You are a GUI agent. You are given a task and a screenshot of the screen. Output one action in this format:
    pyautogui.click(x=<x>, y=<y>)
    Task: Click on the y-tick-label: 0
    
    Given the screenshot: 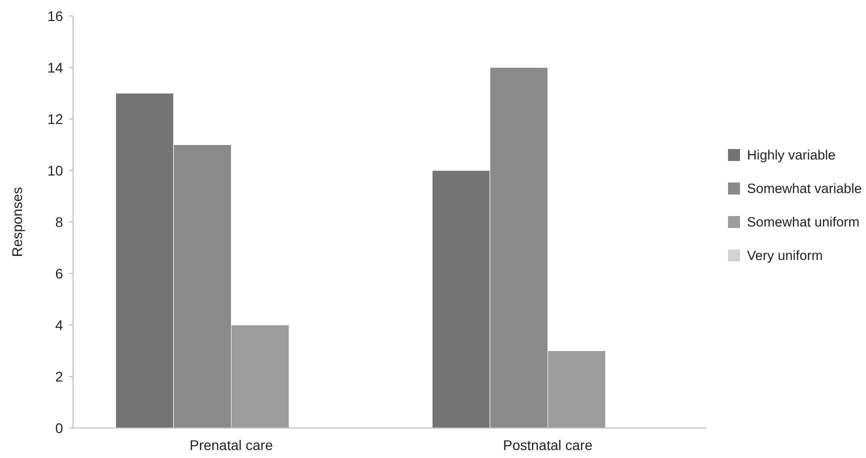 What is the action you would take?
    pyautogui.click(x=59, y=428)
    